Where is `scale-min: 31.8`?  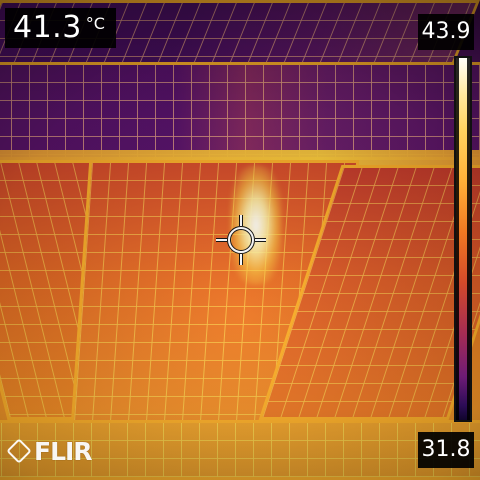
scale-min: 31.8 is located at coordinates (446, 450).